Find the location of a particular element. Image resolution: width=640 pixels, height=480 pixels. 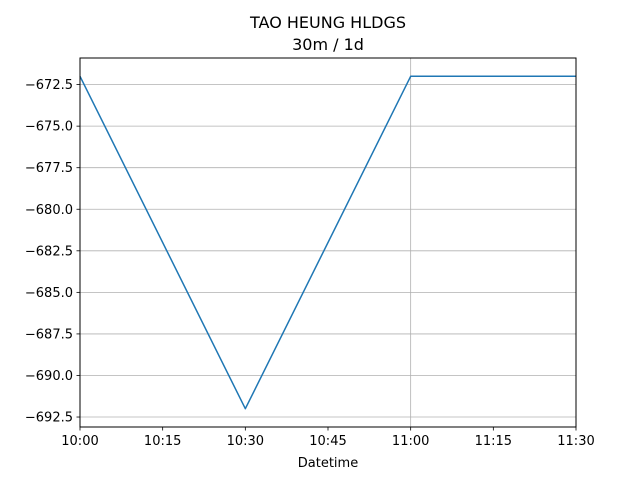

x-tick-label: 11:30 is located at coordinates (575, 441).